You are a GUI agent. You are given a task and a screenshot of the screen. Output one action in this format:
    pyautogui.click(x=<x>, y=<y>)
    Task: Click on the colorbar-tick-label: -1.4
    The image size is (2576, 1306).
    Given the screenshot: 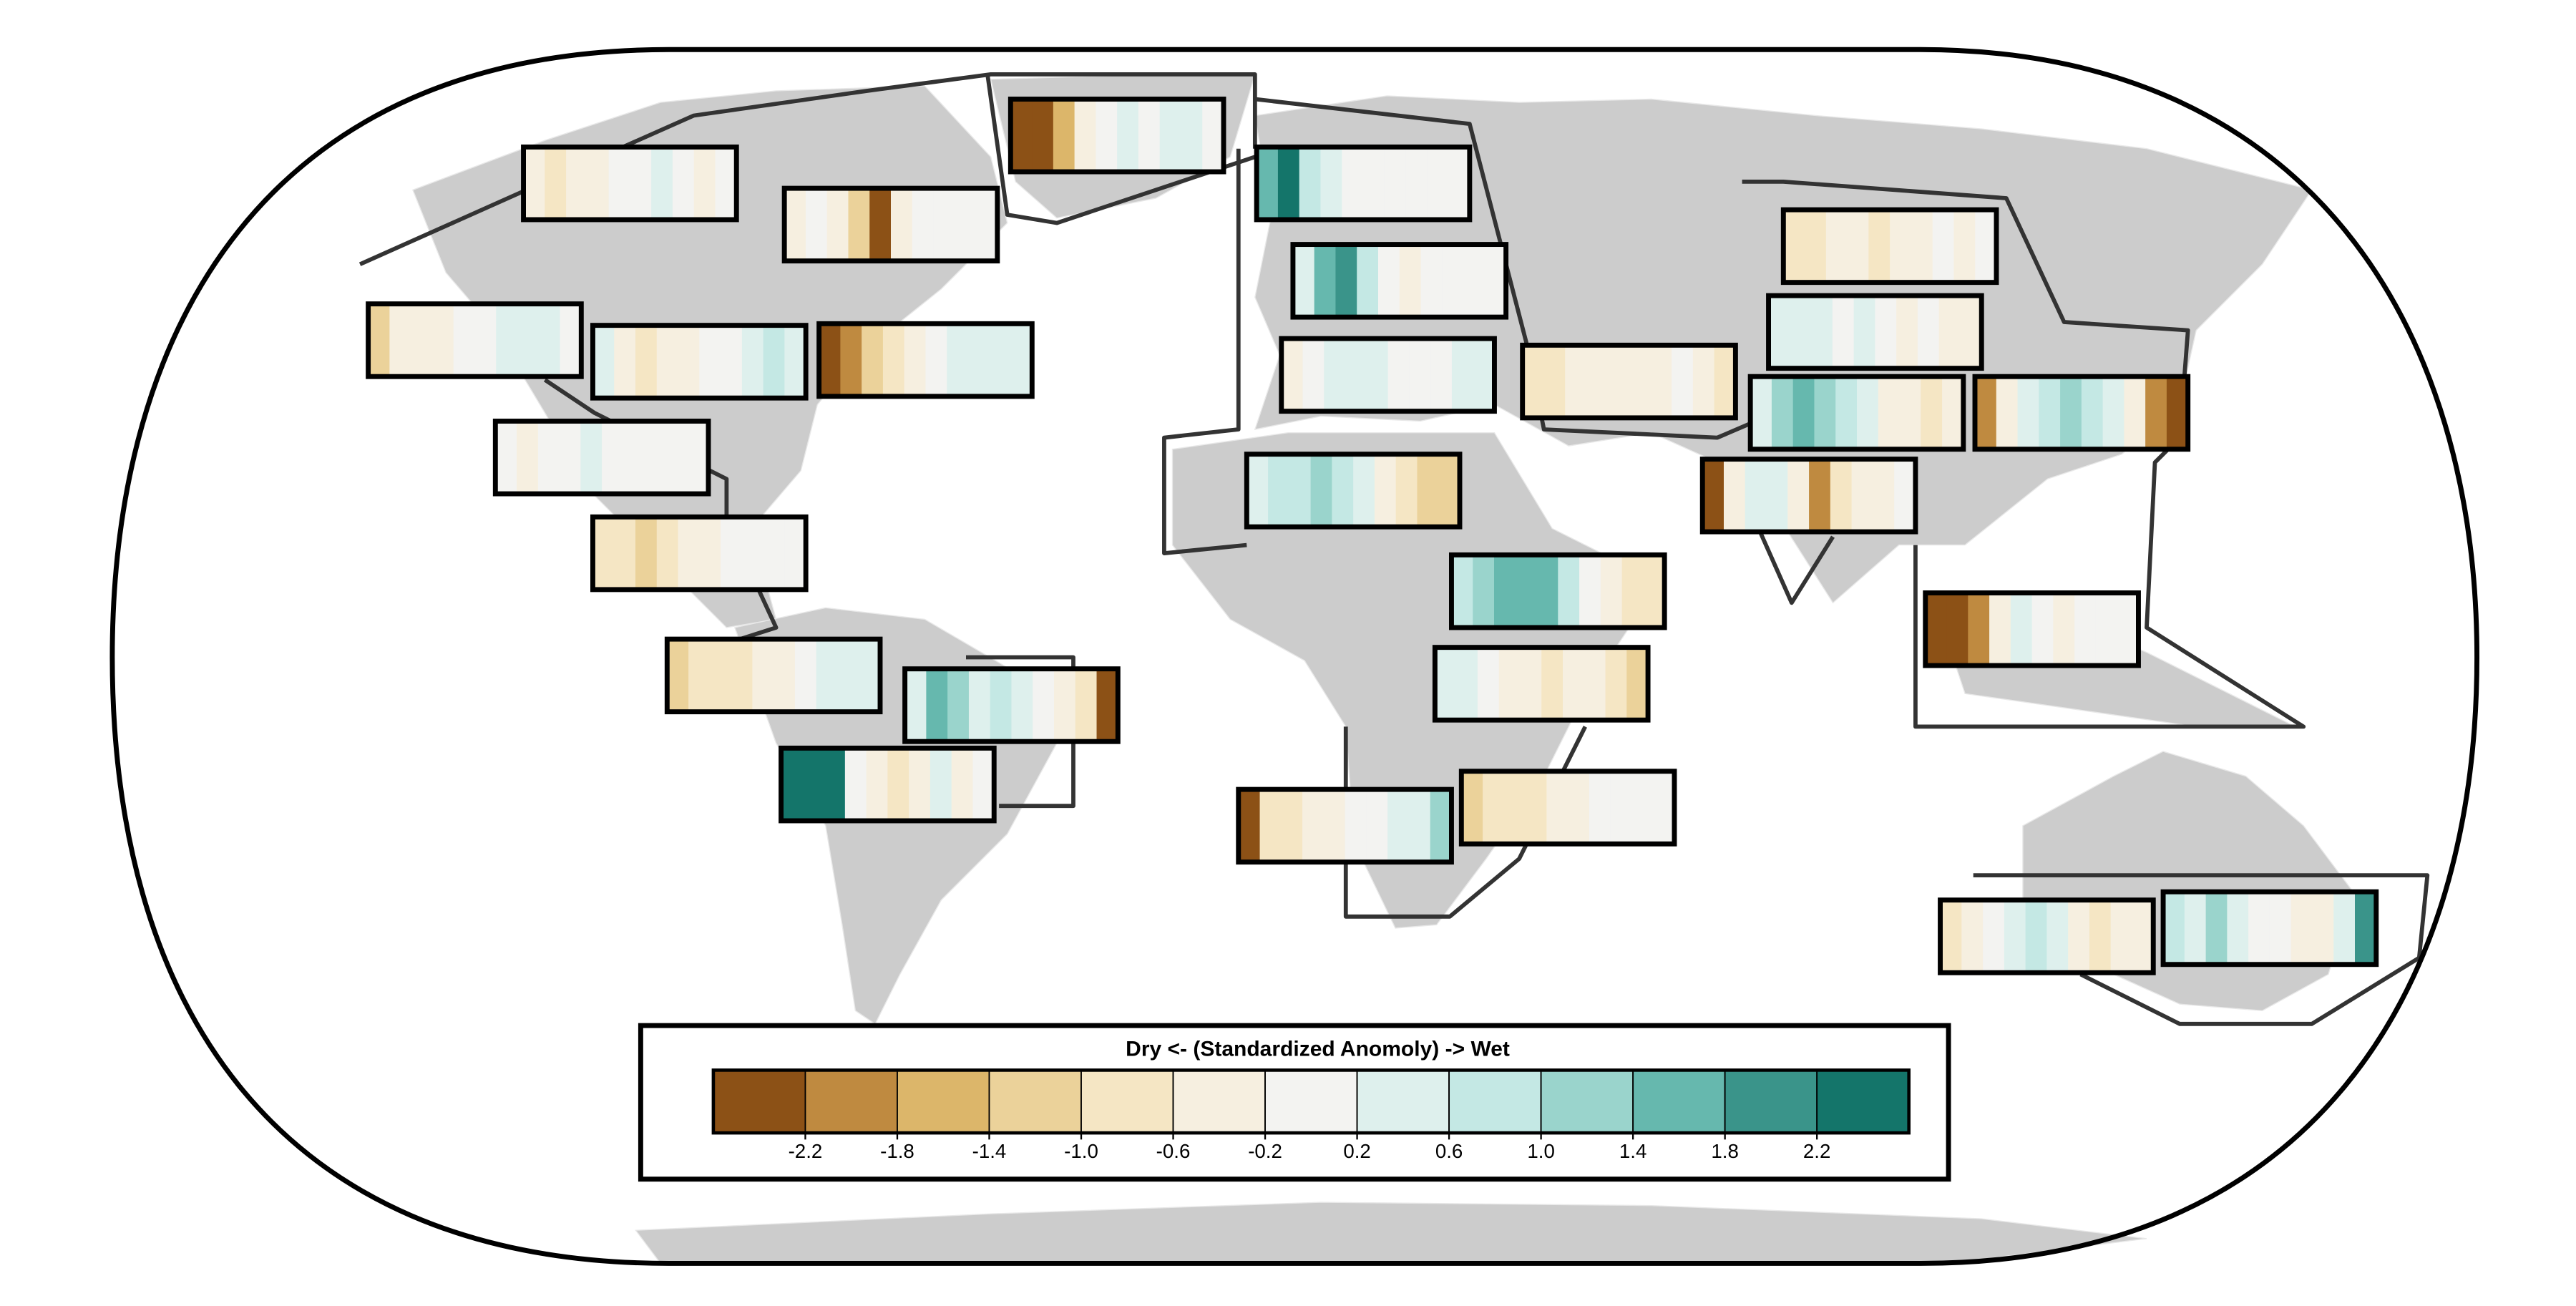 What is the action you would take?
    pyautogui.click(x=989, y=1151)
    